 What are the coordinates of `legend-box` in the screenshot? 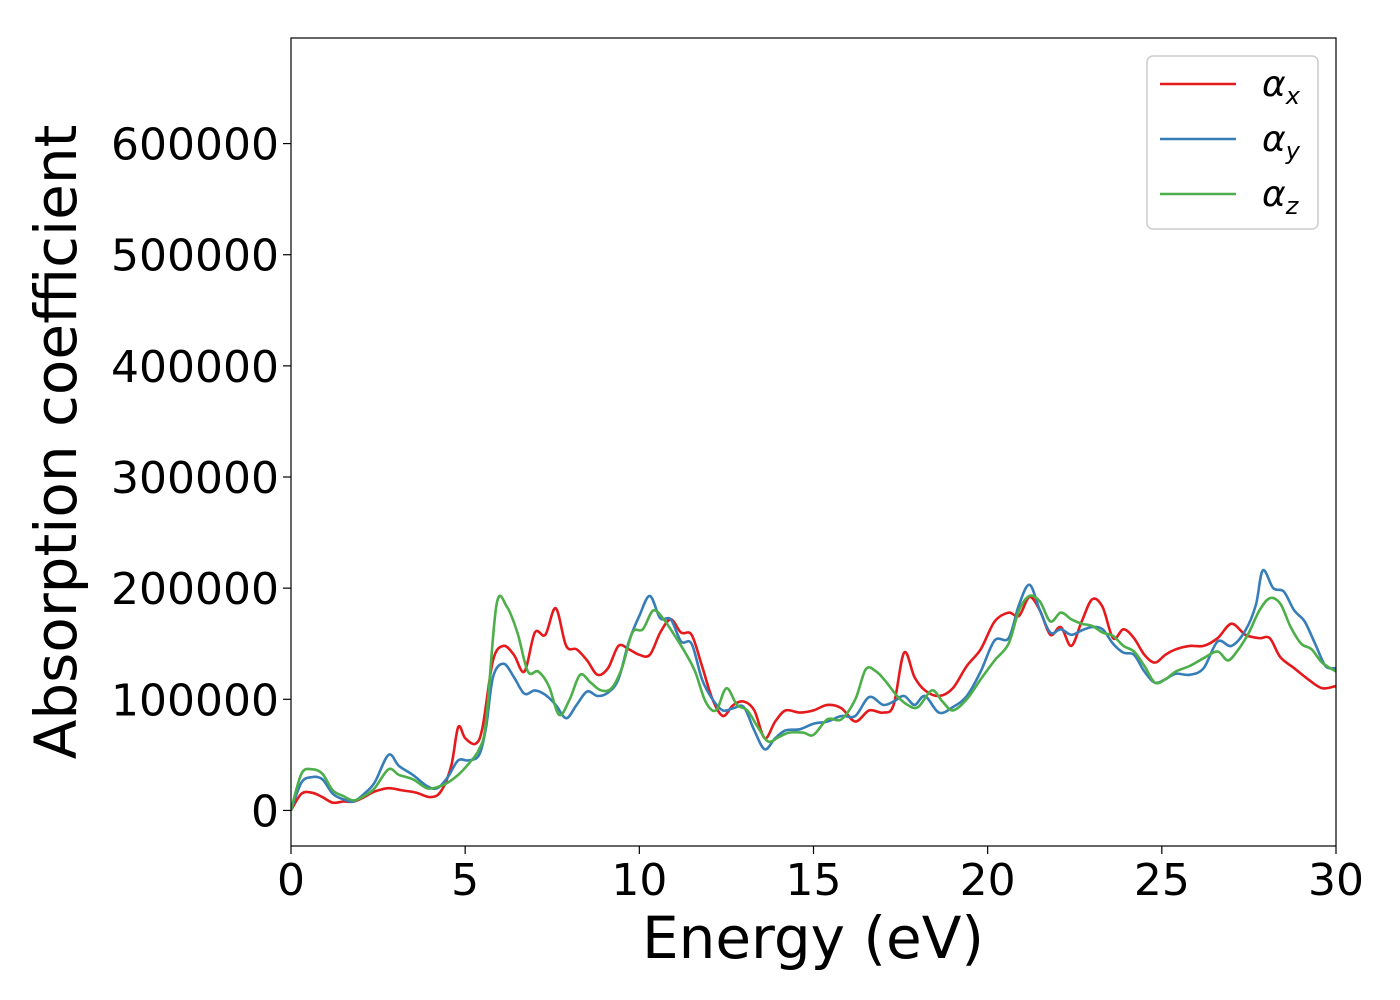 It's located at (1232, 142).